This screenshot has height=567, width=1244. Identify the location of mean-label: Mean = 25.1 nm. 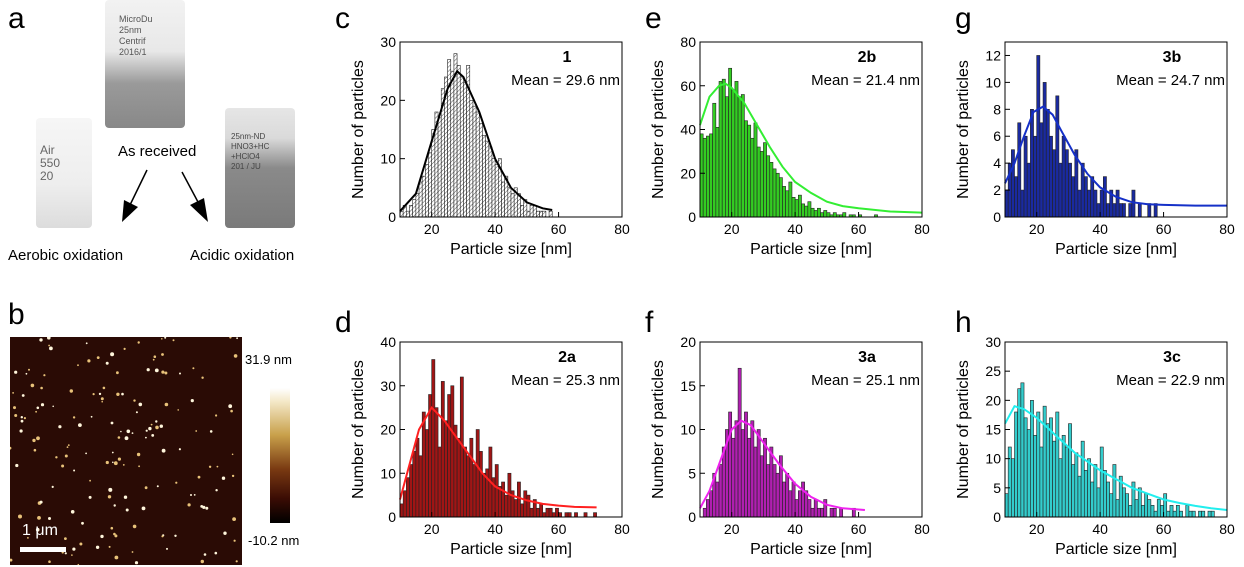
(865, 380).